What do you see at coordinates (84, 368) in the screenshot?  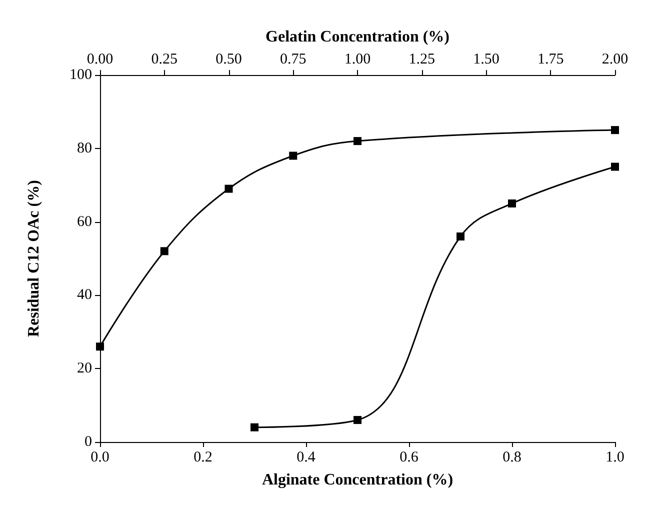 I see `y-tick-label: 20` at bounding box center [84, 368].